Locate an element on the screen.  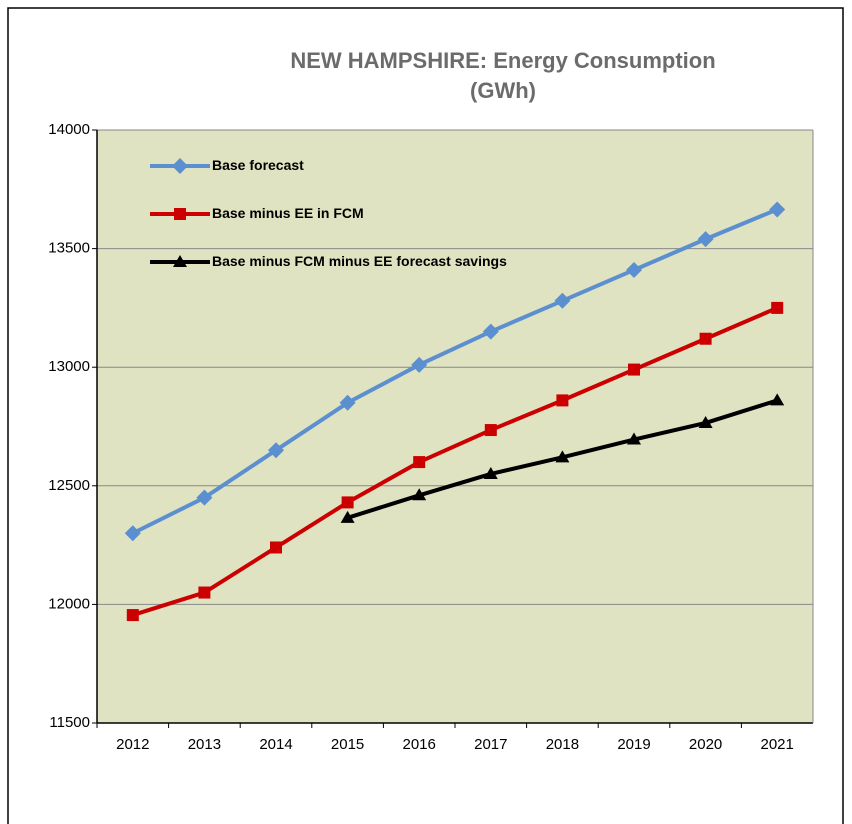
x-tick-label: 2018 is located at coordinates (562, 744).